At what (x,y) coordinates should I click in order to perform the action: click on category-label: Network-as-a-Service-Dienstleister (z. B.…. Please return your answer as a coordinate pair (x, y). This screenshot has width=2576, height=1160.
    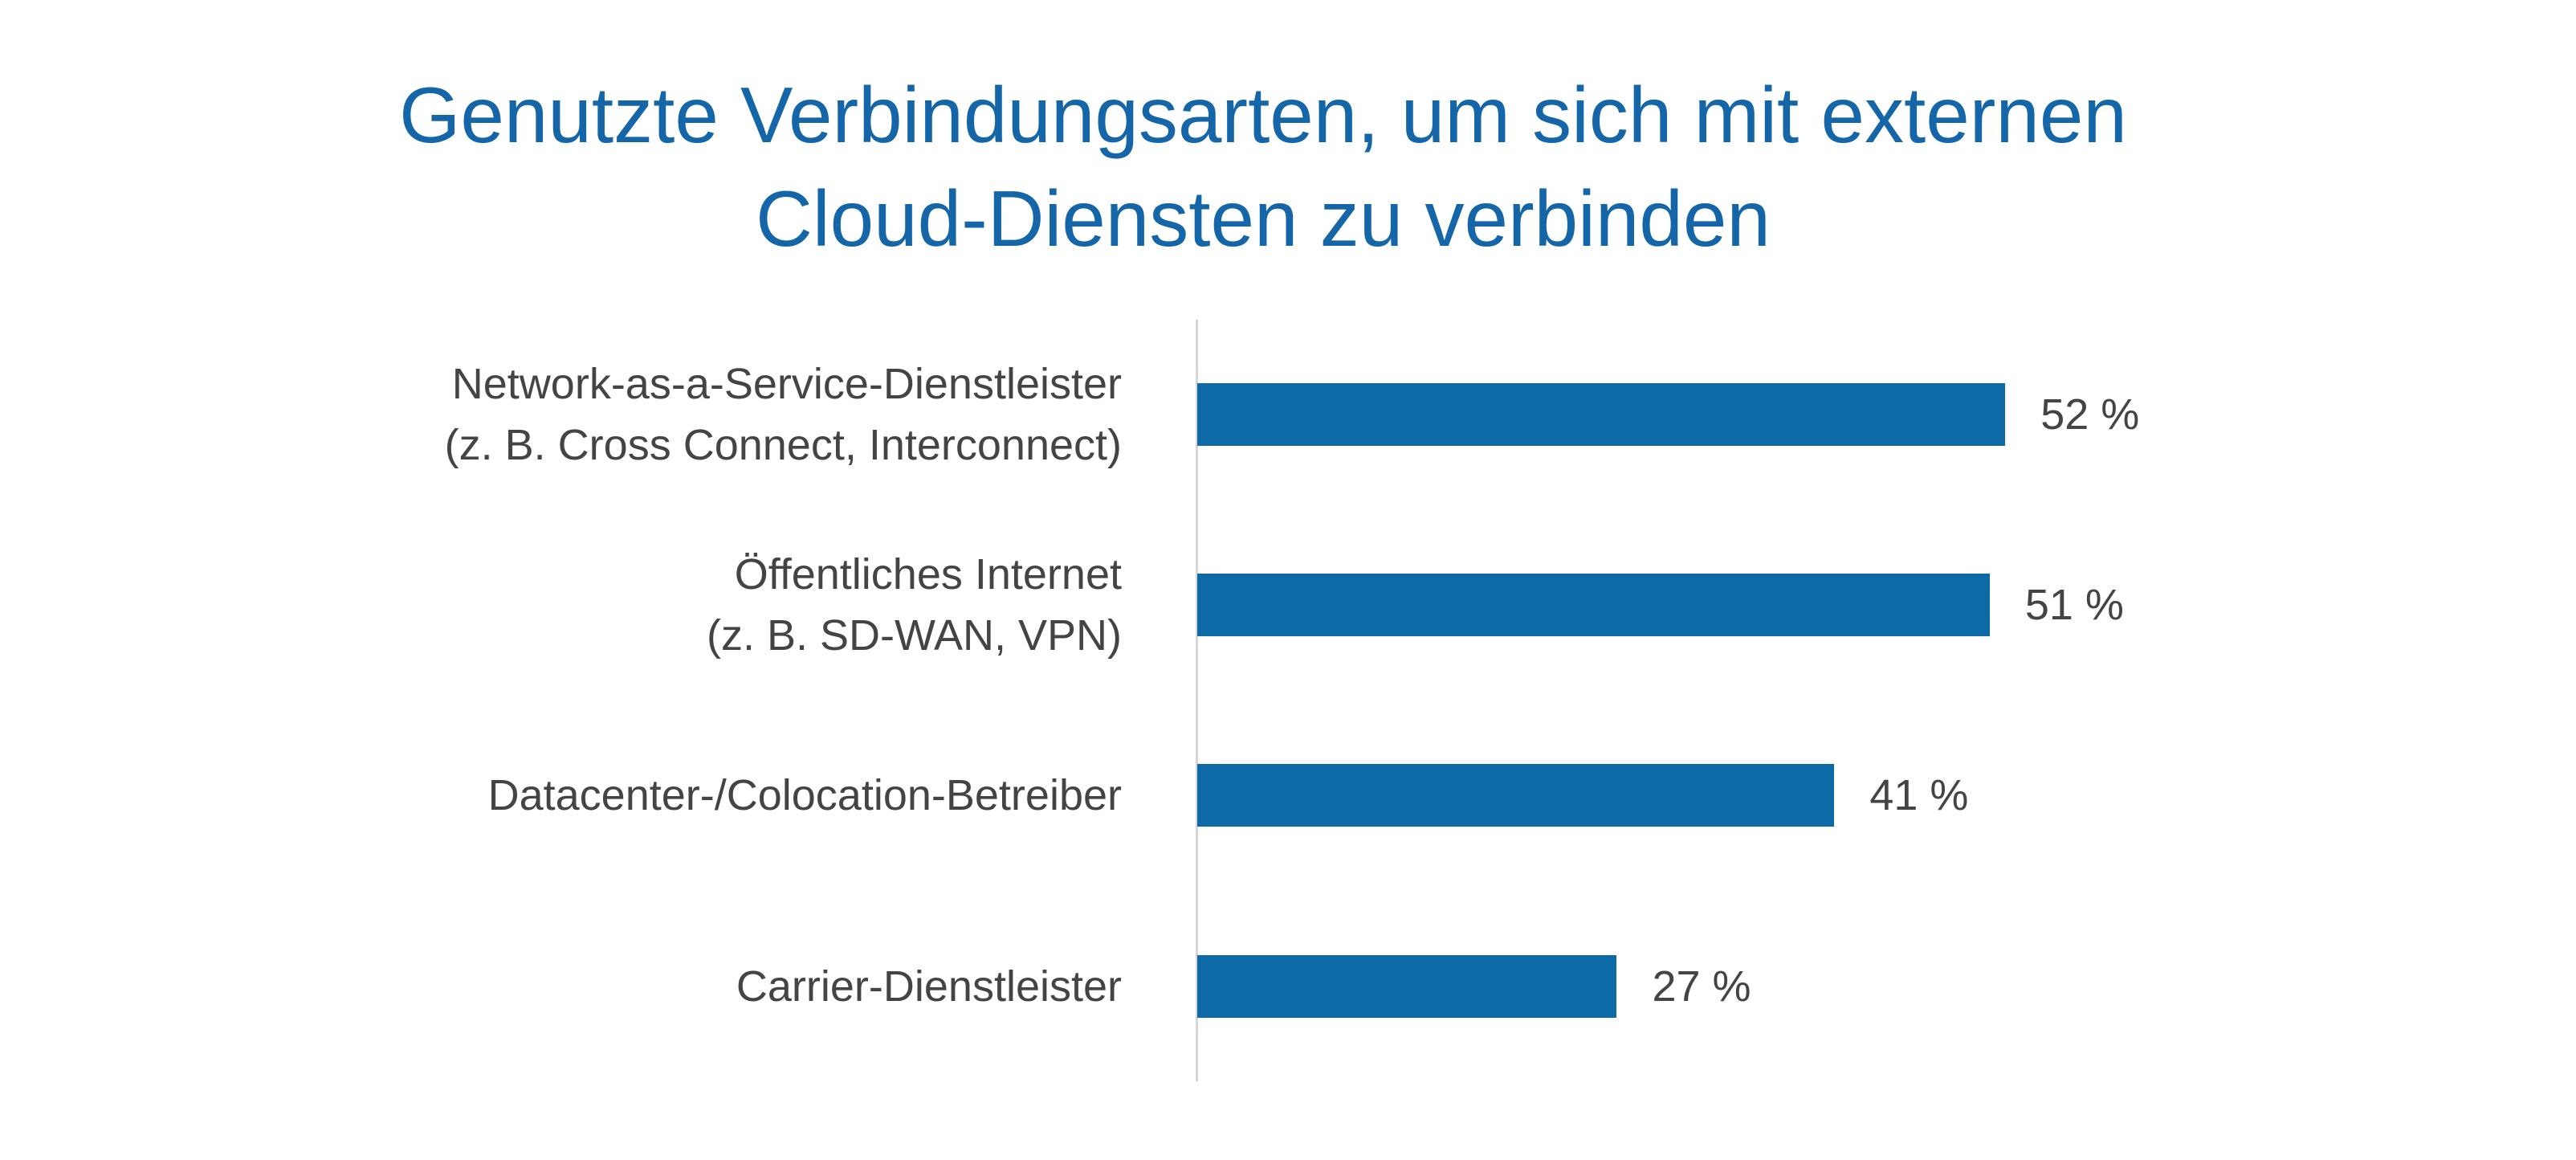
    Looking at the image, I should click on (783, 414).